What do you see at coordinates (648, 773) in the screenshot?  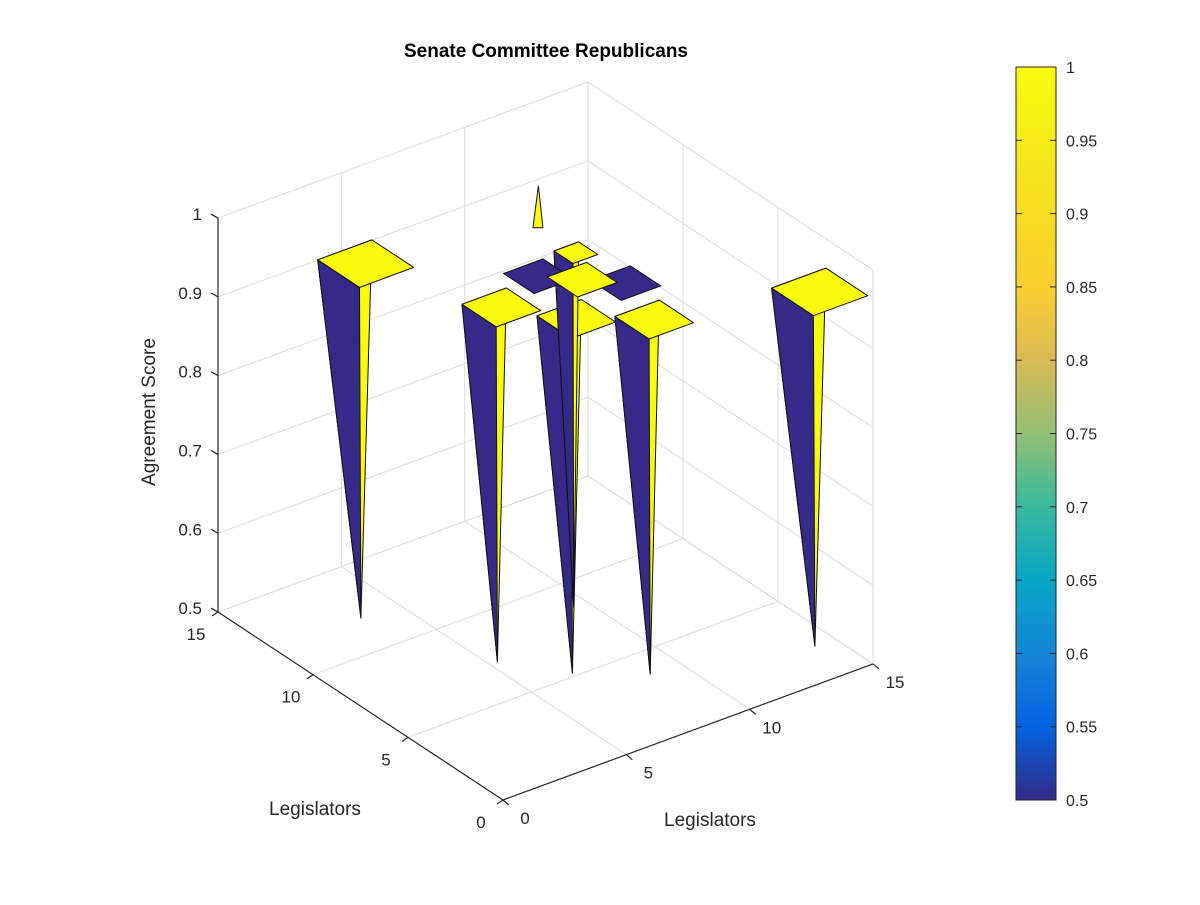 I see `x-tick-label: 5` at bounding box center [648, 773].